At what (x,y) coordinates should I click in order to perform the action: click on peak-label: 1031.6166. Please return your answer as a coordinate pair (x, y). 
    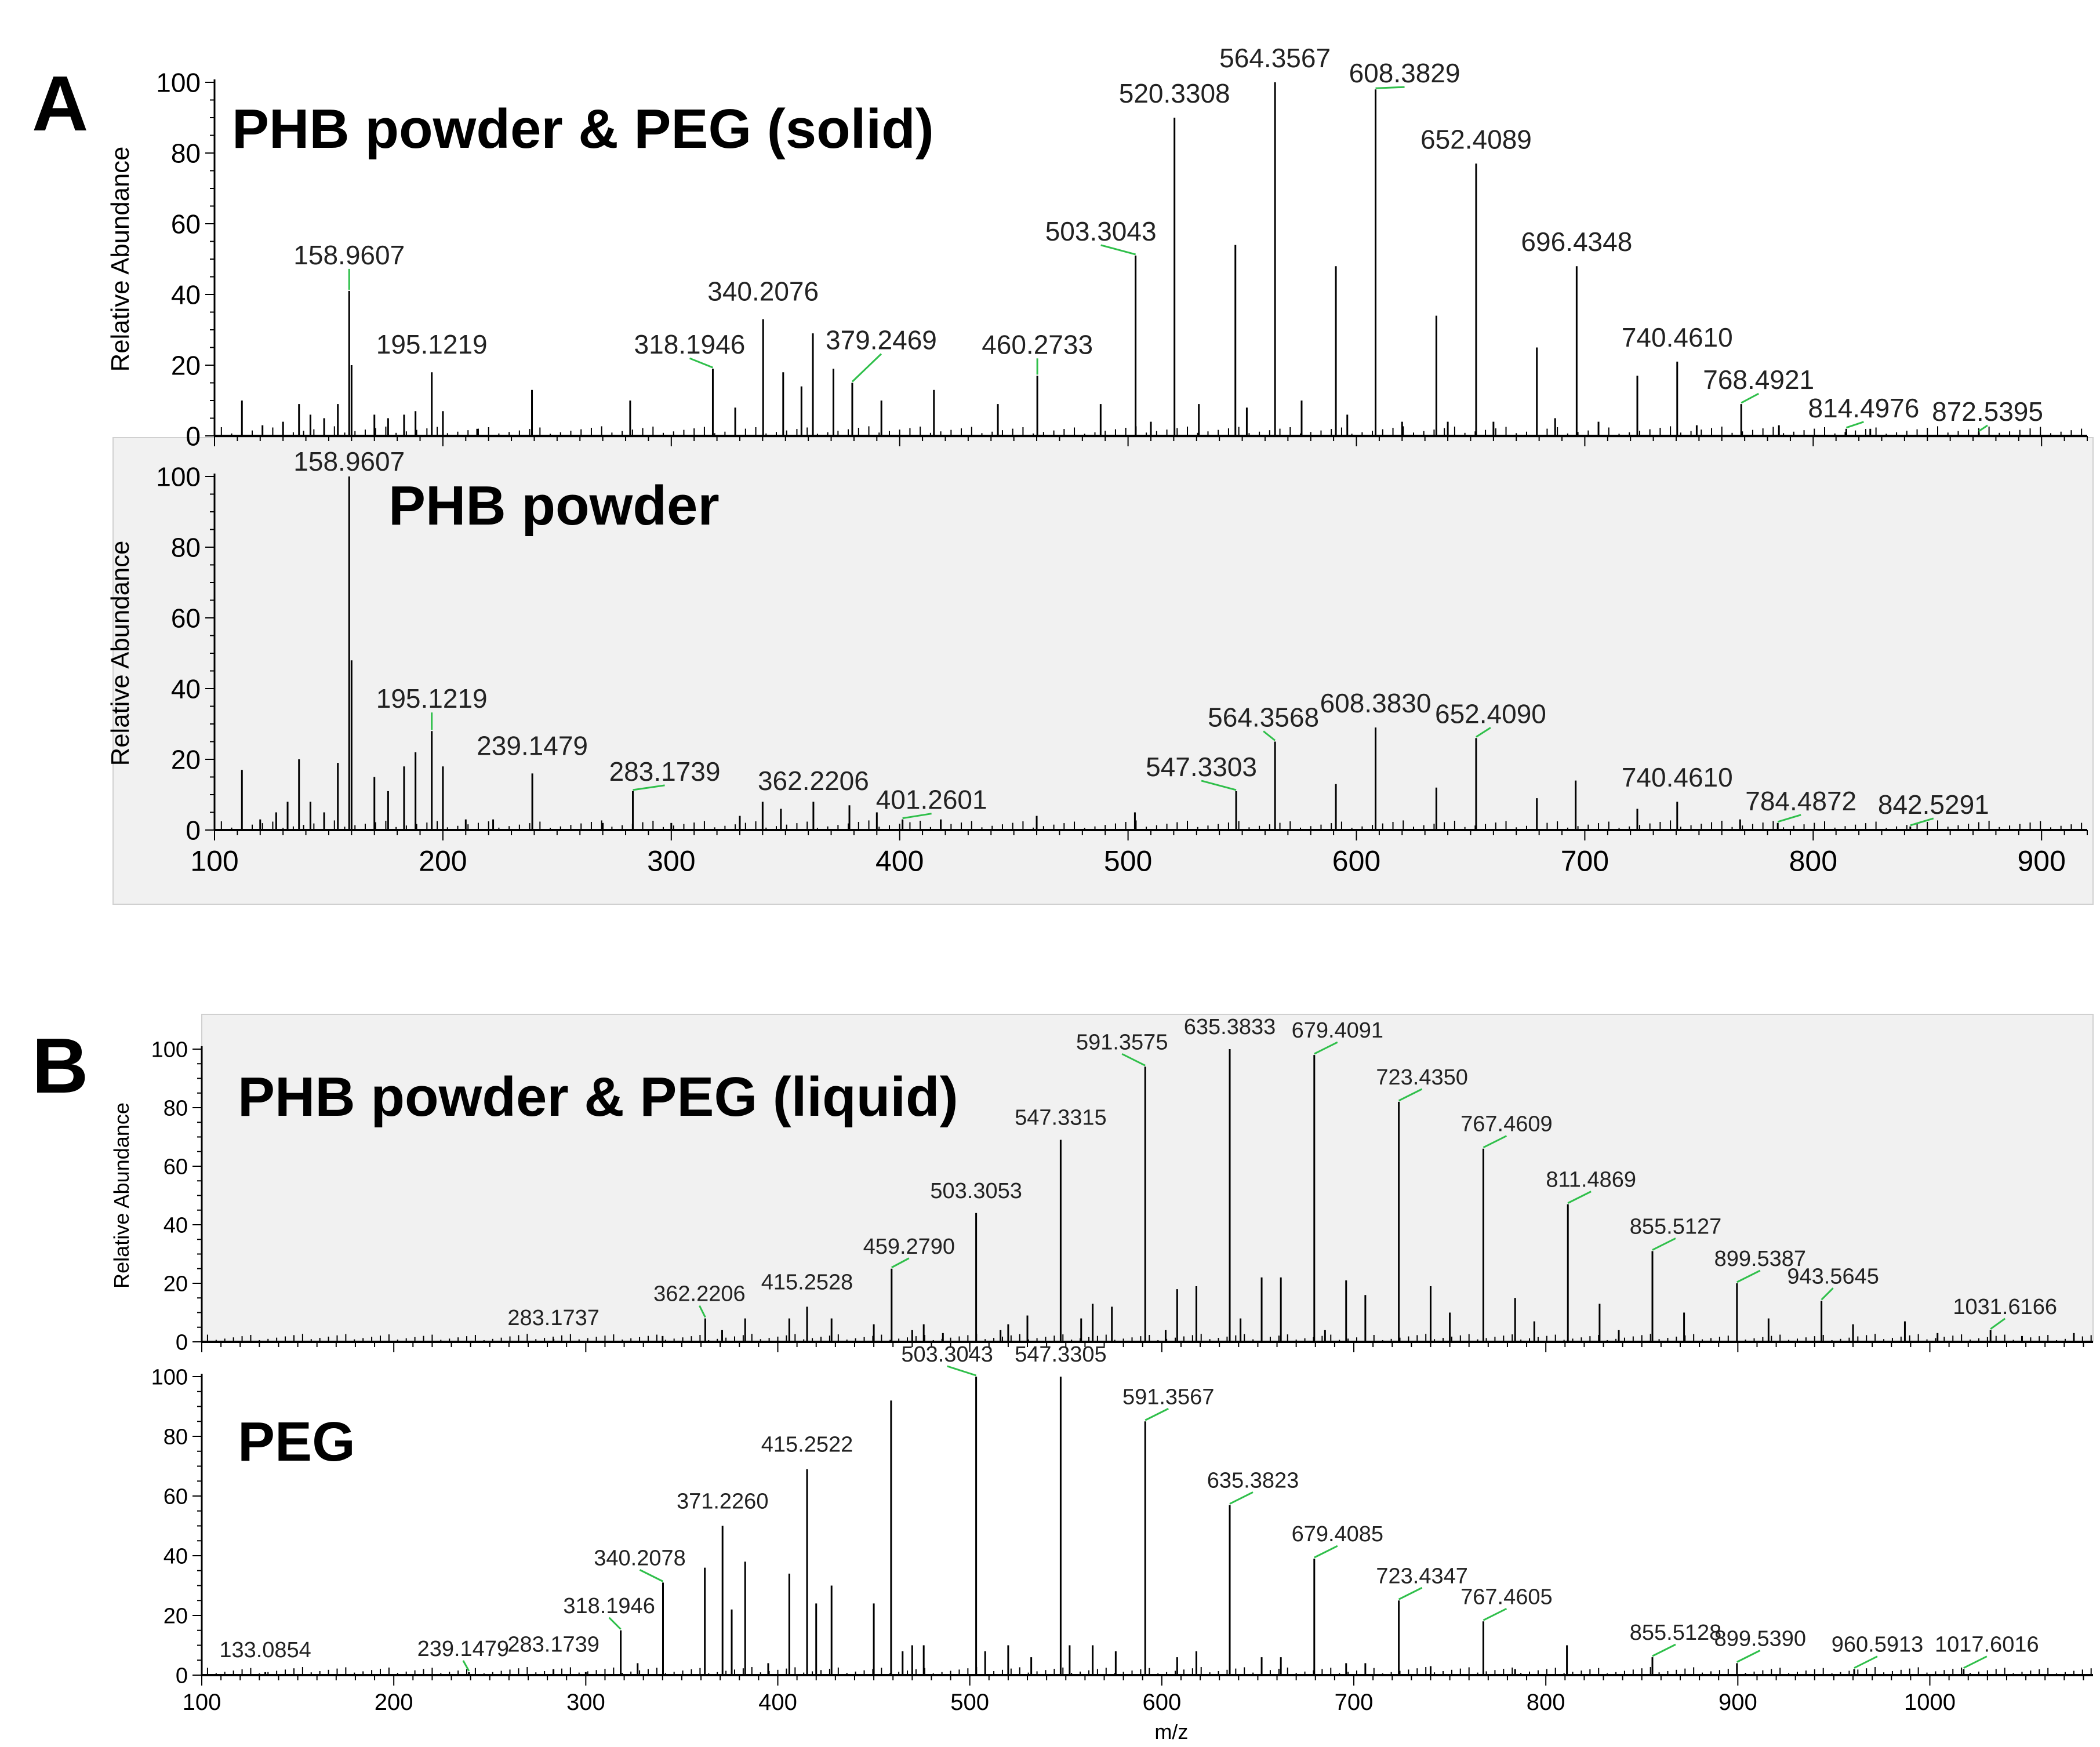
    Looking at the image, I should click on (2005, 1307).